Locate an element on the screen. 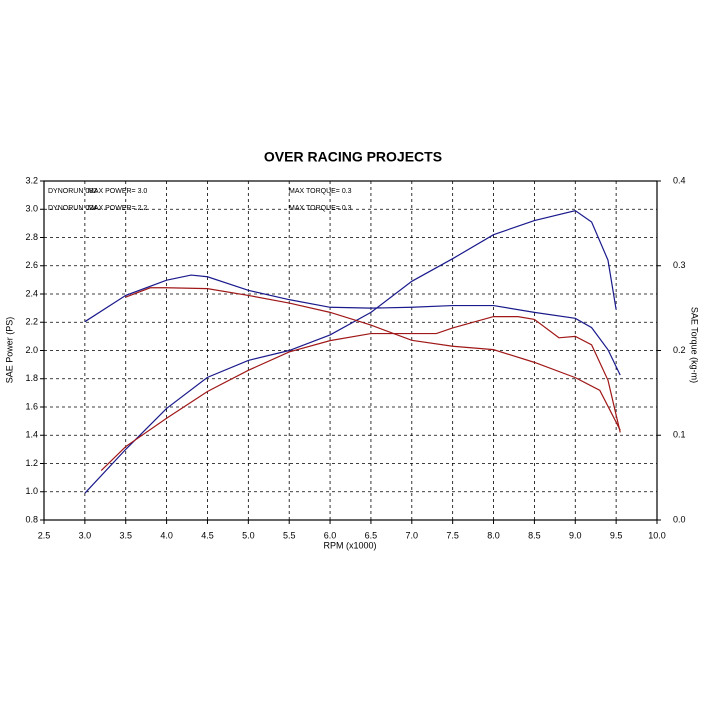 The width and height of the screenshot is (706, 706). x-tick-label: 8.0 is located at coordinates (493, 535).